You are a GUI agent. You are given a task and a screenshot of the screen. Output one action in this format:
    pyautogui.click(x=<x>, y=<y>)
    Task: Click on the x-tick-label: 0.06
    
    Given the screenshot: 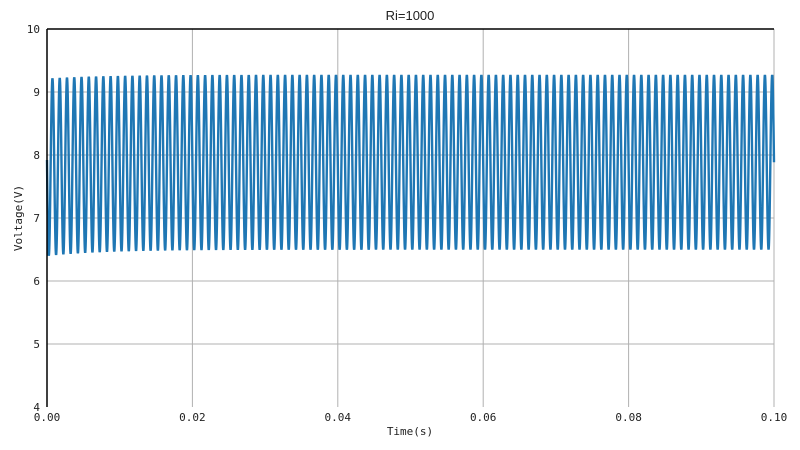 What is the action you would take?
    pyautogui.click(x=483, y=417)
    